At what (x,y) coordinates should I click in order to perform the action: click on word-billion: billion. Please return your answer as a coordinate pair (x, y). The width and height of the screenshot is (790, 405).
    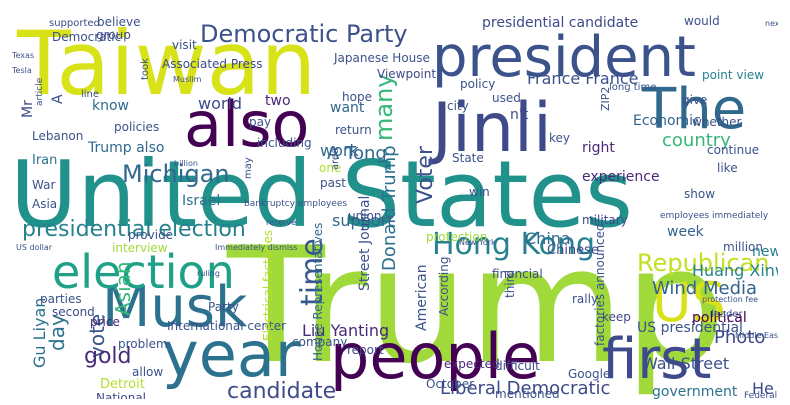
    Looking at the image, I should click on (186, 163).